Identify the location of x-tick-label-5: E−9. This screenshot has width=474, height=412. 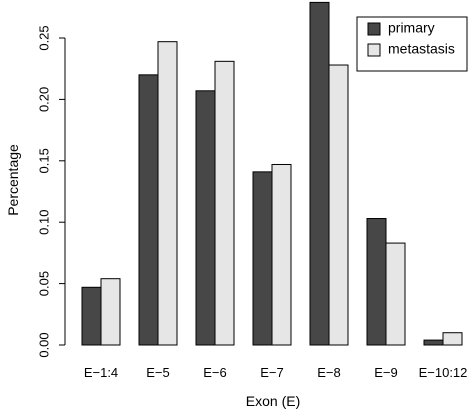
(386, 372).